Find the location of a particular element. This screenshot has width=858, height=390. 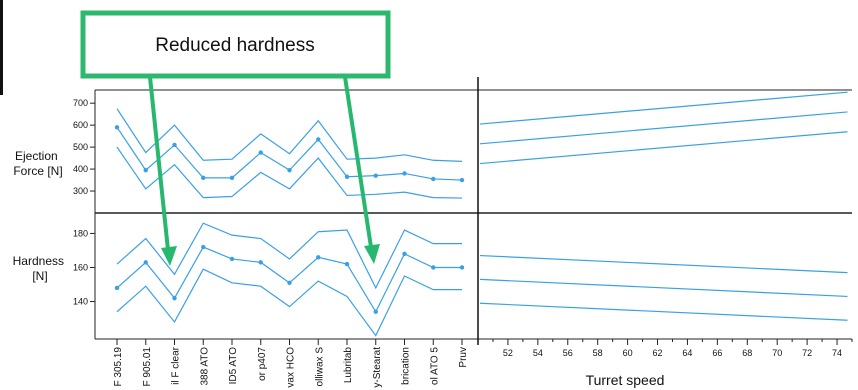

turret-speed-tick-label: 72 is located at coordinates (807, 353).